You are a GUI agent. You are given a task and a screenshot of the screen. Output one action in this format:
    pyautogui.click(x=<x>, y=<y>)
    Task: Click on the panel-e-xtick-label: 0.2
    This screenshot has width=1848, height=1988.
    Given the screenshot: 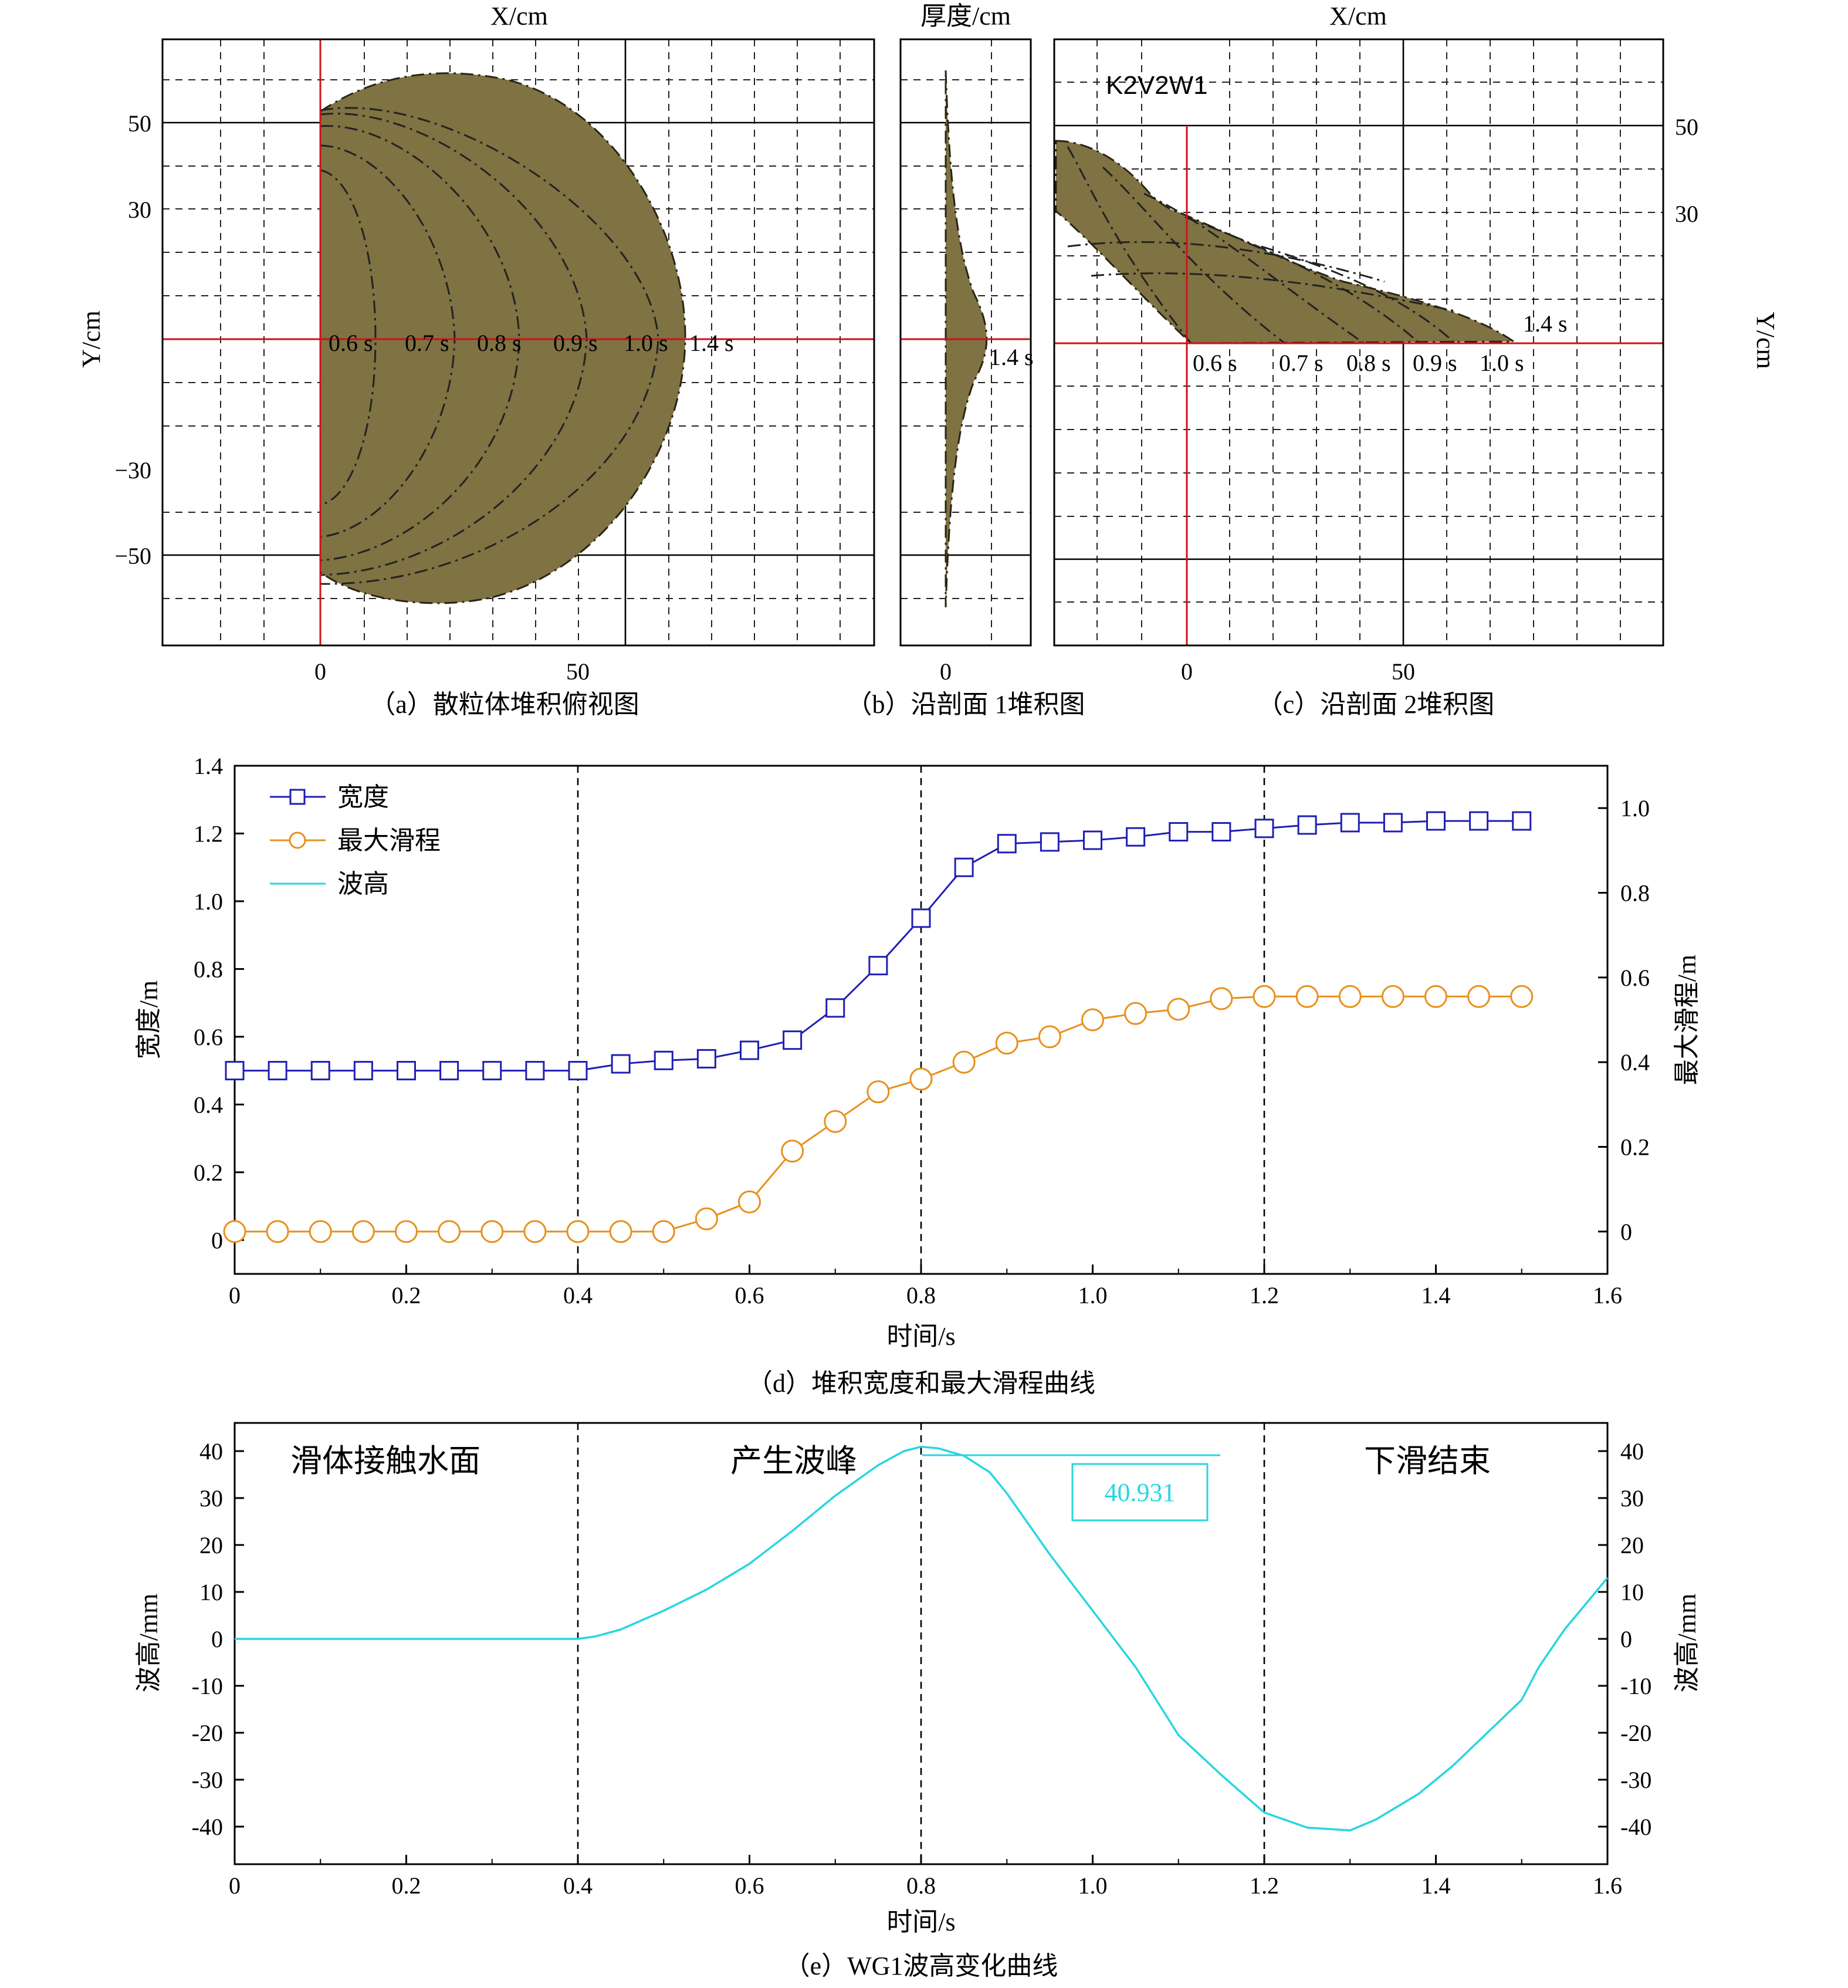 What is the action you would take?
    pyautogui.click(x=406, y=1885)
    